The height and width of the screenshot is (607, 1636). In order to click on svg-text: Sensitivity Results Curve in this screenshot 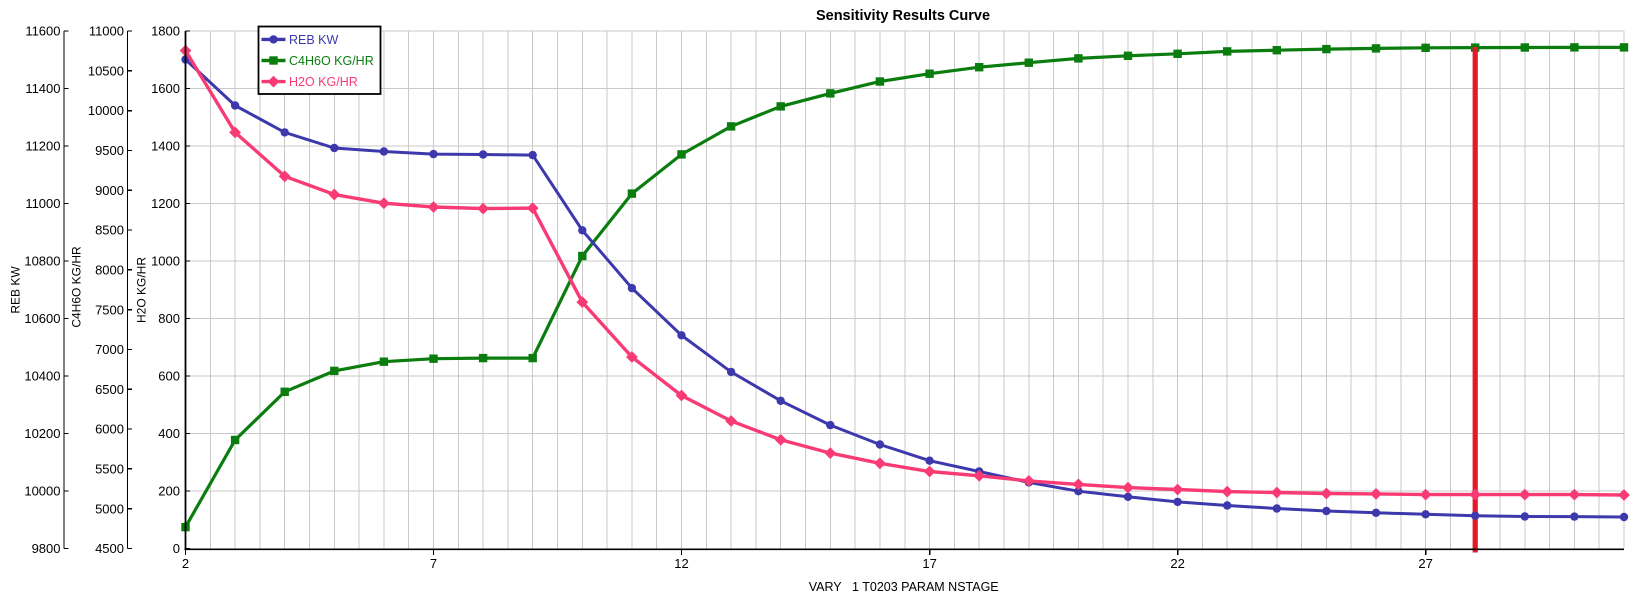, I will do `click(903, 16)`.